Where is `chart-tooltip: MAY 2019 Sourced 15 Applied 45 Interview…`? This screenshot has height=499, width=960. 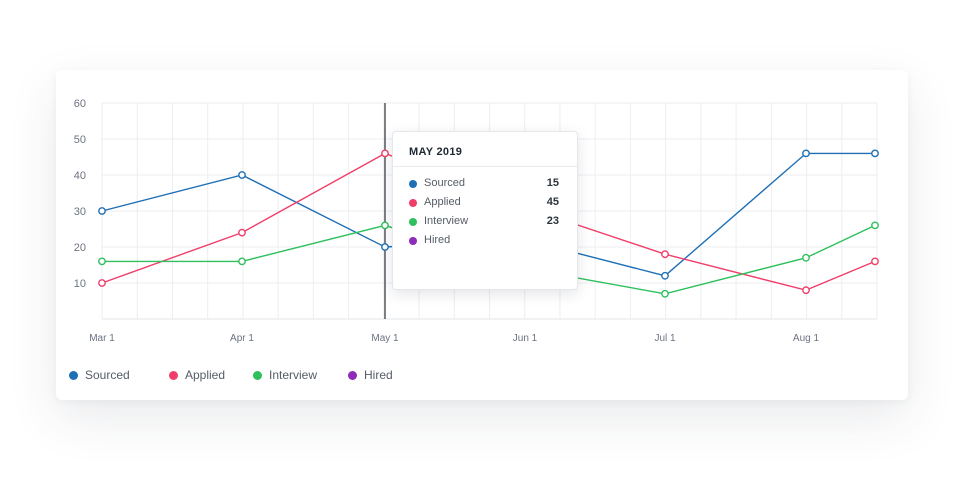 chart-tooltip: MAY 2019 Sourced 15 Applied 45 Interview… is located at coordinates (485, 210).